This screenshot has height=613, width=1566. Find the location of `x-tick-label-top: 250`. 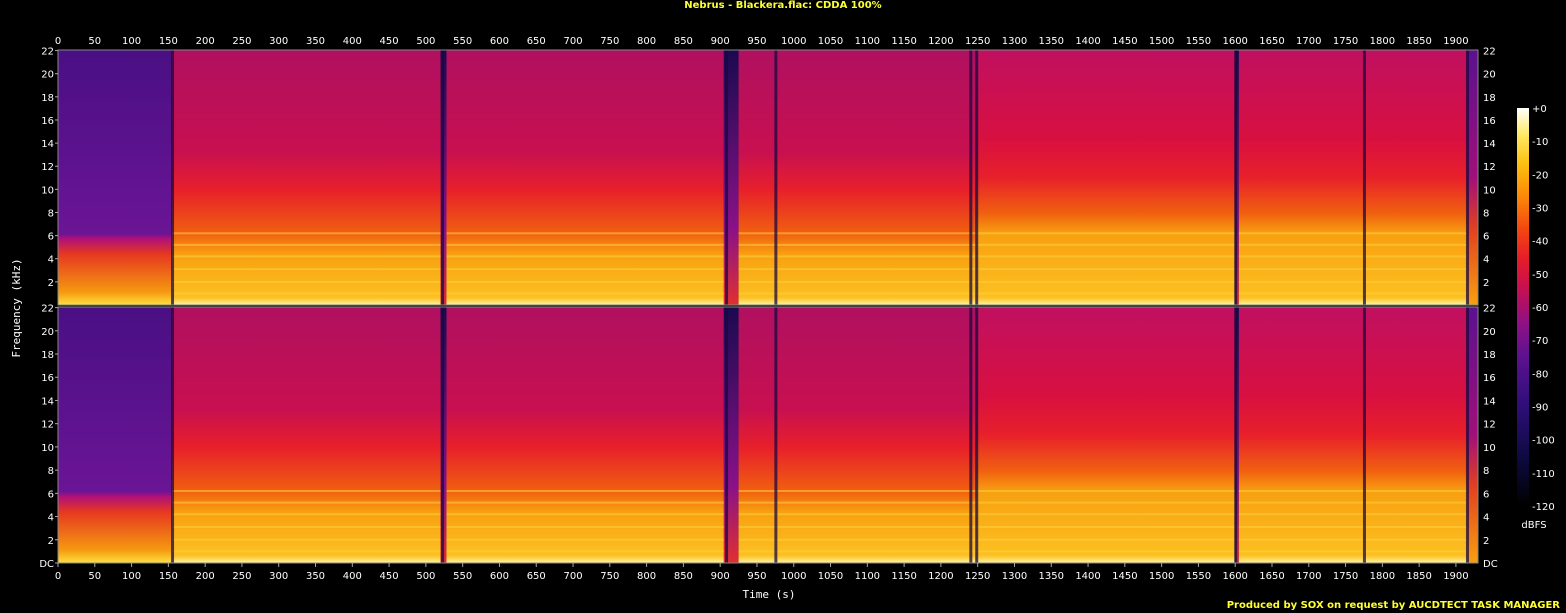

x-tick-label-top: 250 is located at coordinates (241, 41).